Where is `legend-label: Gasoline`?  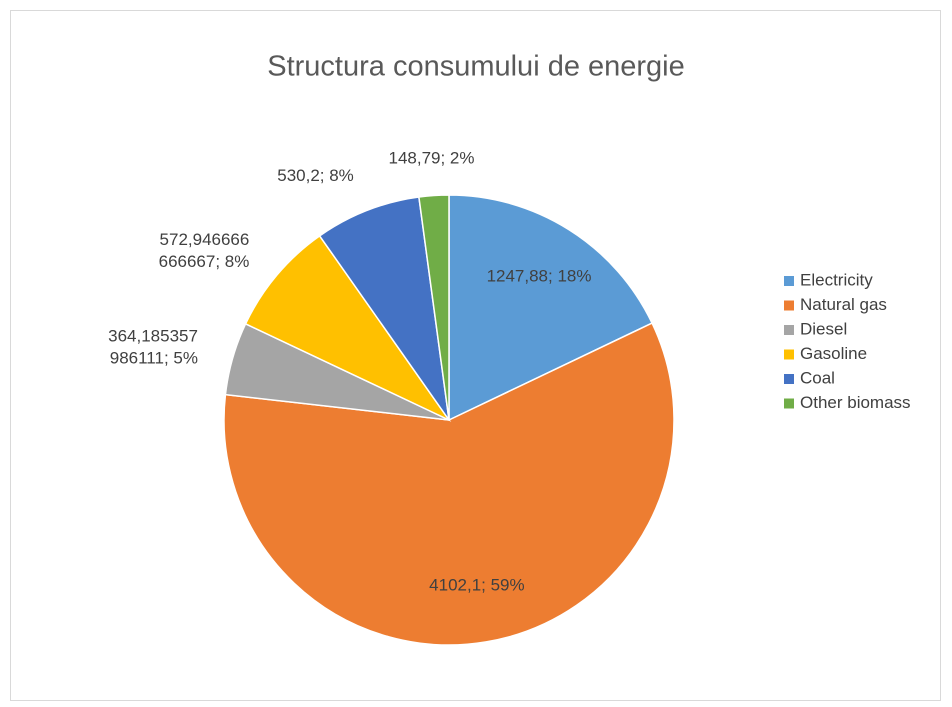 legend-label: Gasoline is located at coordinates (833, 353).